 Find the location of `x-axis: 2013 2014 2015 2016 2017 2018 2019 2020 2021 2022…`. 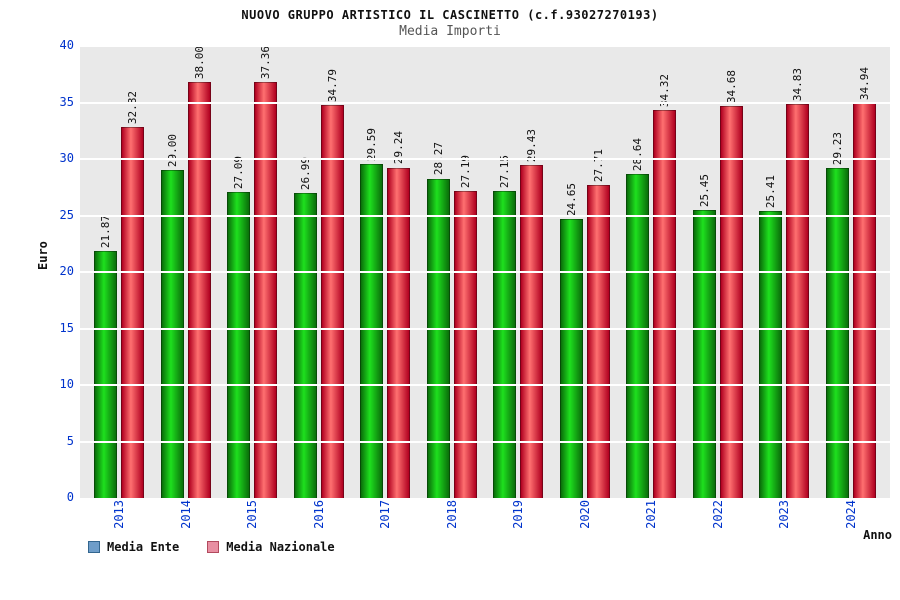

x-axis: 2013 2014 2015 2016 2017 2018 2019 2020 2021 2022… is located at coordinates (485, 522).